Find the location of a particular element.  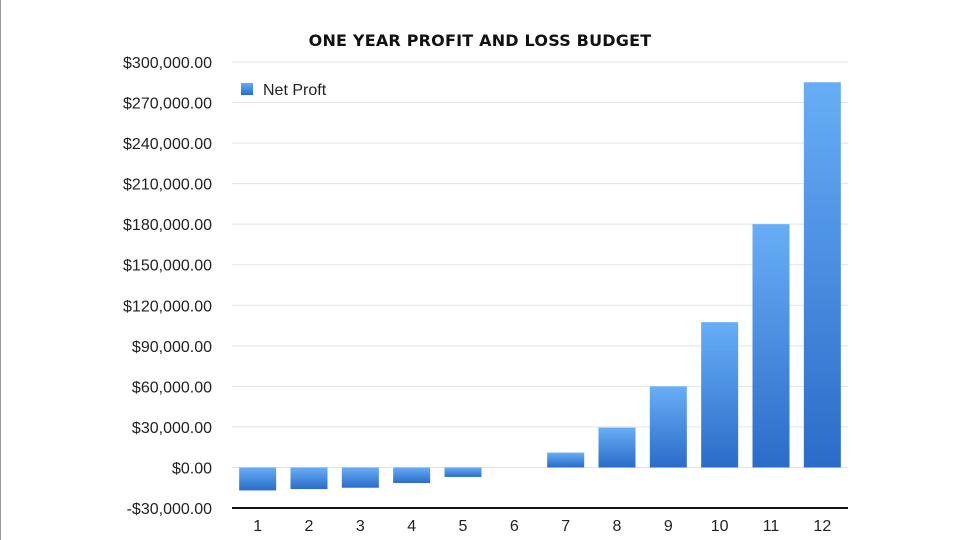

chart-title: ONE YEAR PROFIT AND LOSS BUDGET is located at coordinates (480, 40).